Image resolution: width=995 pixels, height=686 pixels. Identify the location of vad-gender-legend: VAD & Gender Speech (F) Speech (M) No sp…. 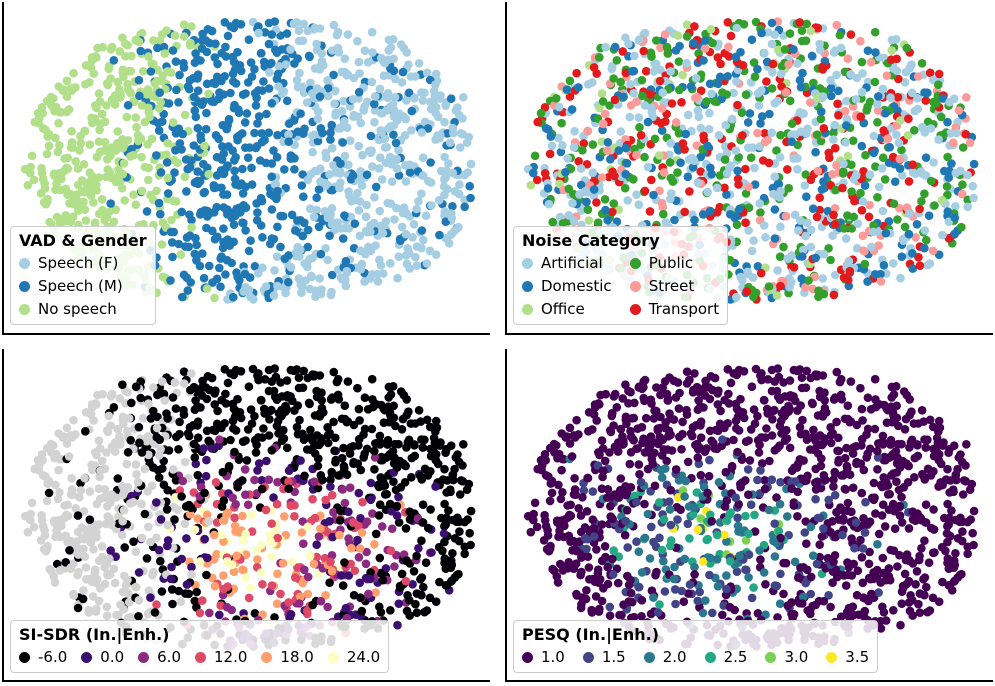
(83, 275).